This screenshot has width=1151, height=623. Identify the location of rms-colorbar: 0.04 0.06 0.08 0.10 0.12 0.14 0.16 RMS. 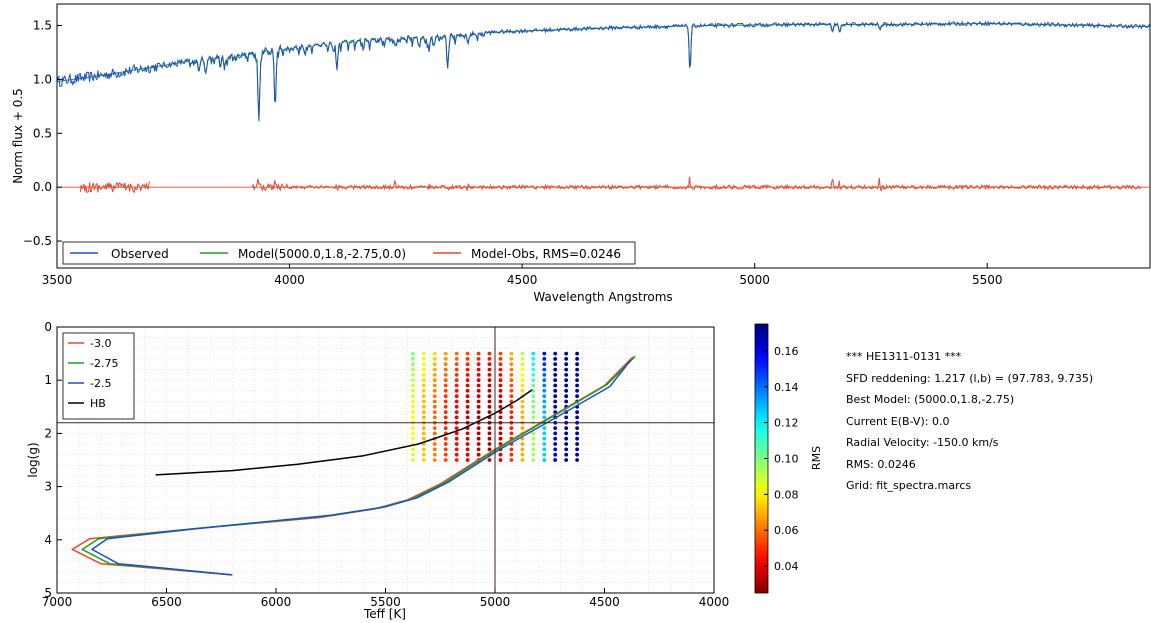
(788, 458).